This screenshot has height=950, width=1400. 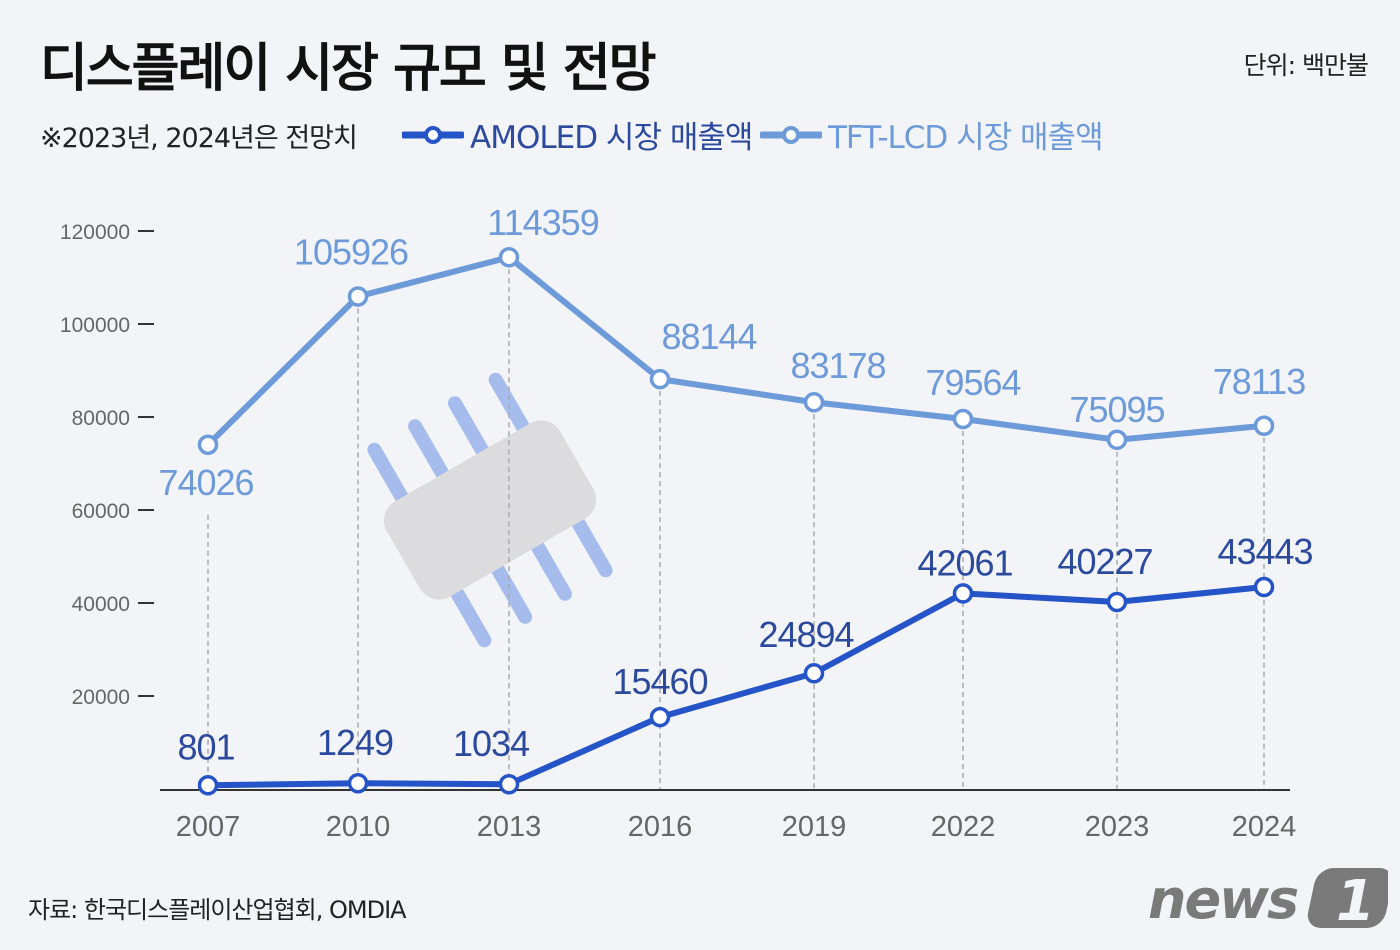 I want to click on amoled-data-label: 1034, so click(x=491, y=743).